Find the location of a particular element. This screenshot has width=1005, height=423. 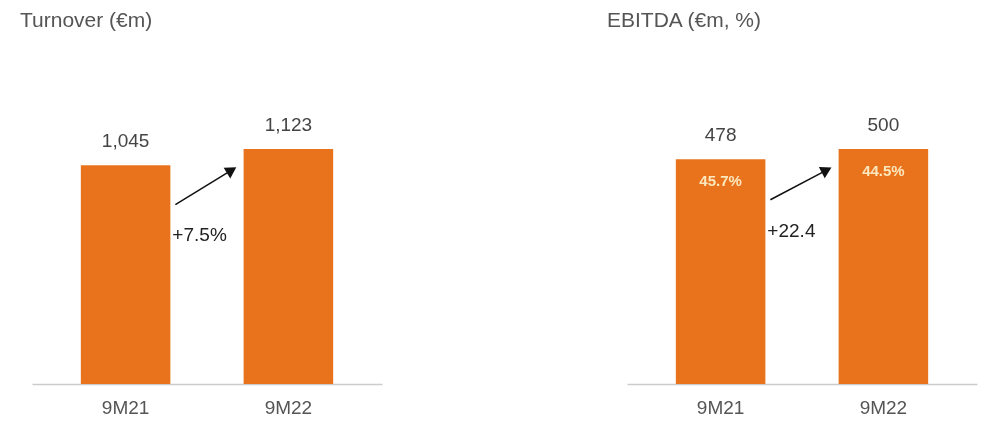

data-label: 478 is located at coordinates (720, 135).